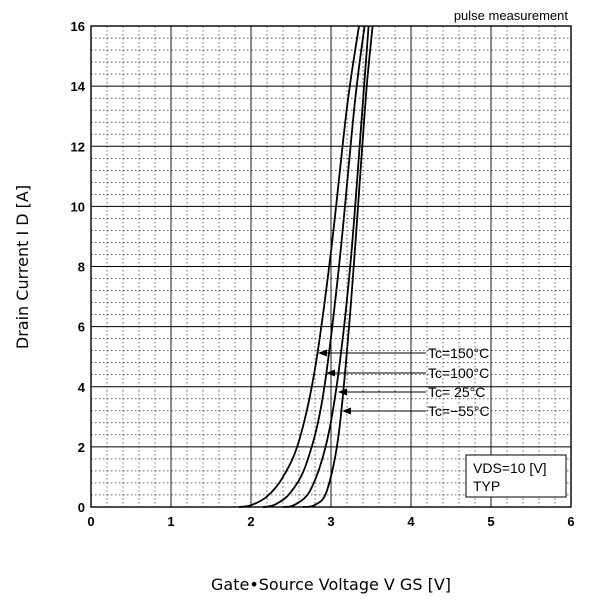 The height and width of the screenshot is (605, 589). What do you see at coordinates (78, 206) in the screenshot?
I see `y-tick-label: 10` at bounding box center [78, 206].